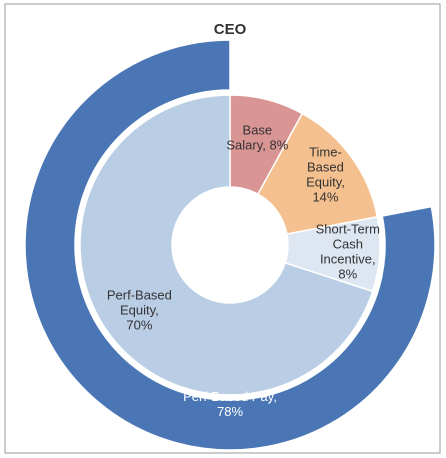  Describe the element at coordinates (348, 243) in the screenshot. I see `data-label: Cash` at that location.